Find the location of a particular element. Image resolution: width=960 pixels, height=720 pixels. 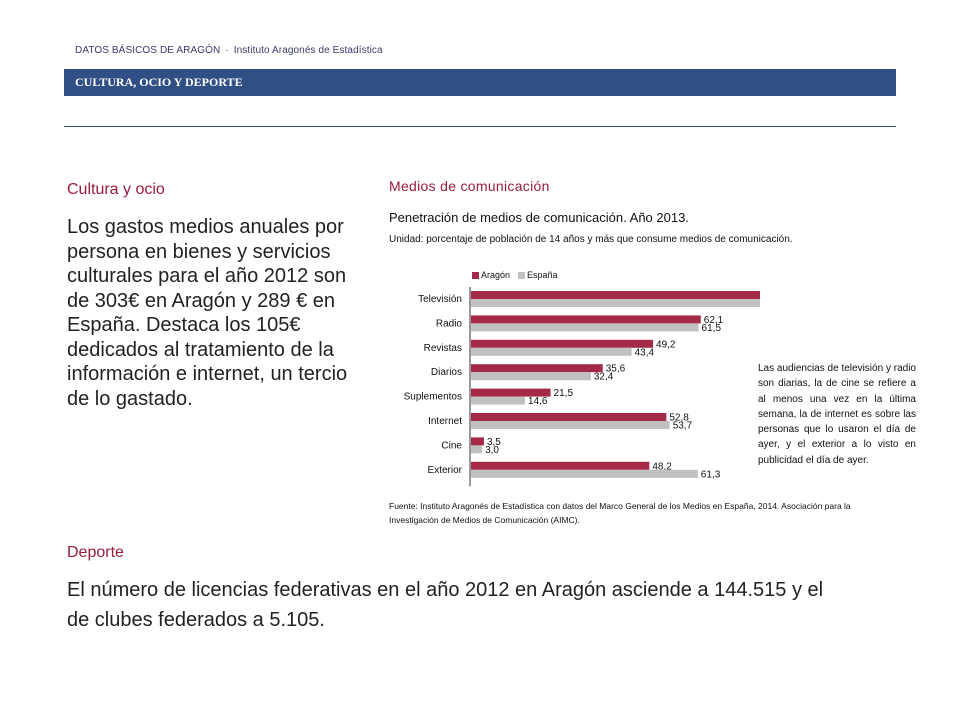

legend-swatch-espana is located at coordinates (522, 275).